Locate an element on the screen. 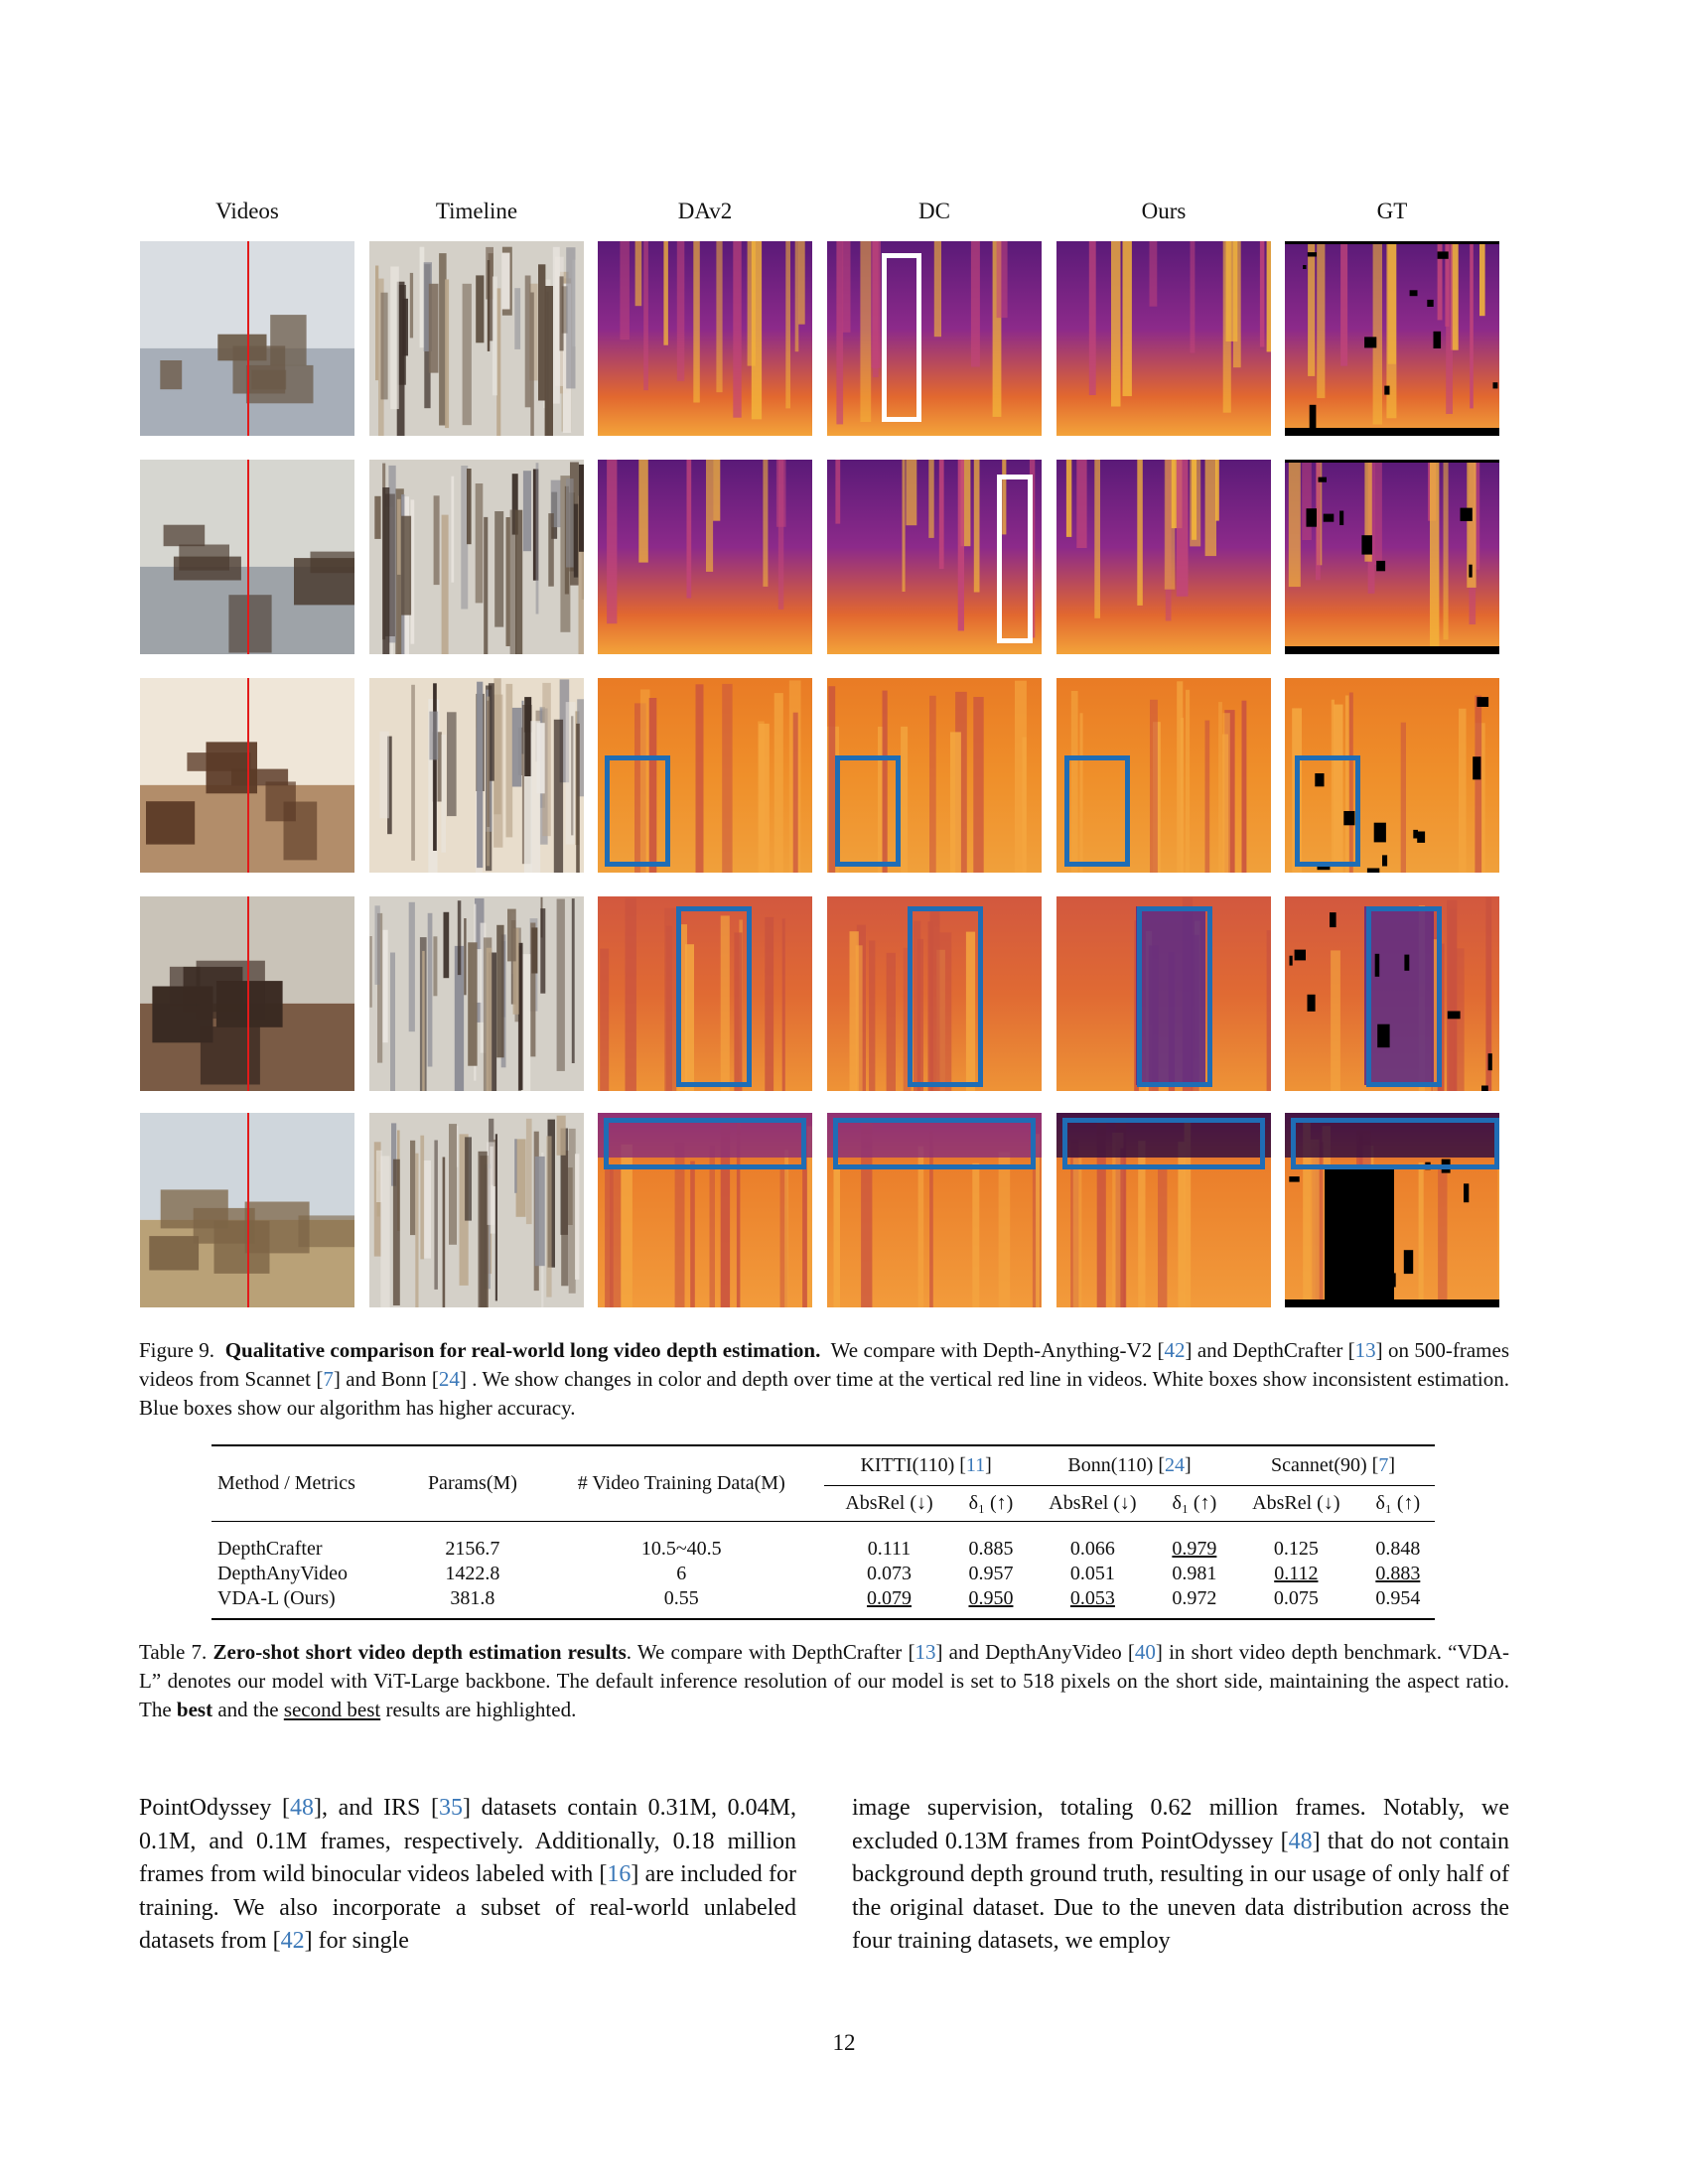 This screenshot has width=1688, height=2184. th-method: Method / Metrics is located at coordinates (309, 1482).